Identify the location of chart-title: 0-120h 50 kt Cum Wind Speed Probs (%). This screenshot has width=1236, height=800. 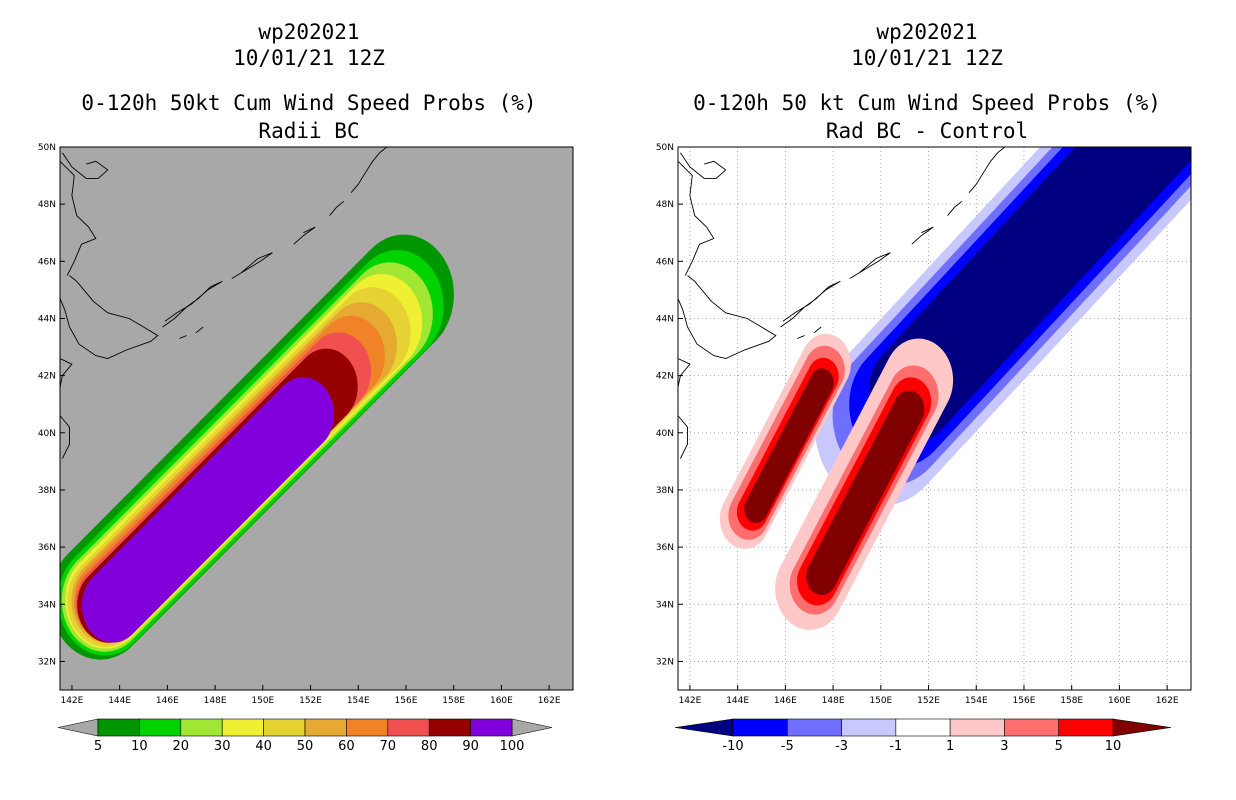
(927, 103).